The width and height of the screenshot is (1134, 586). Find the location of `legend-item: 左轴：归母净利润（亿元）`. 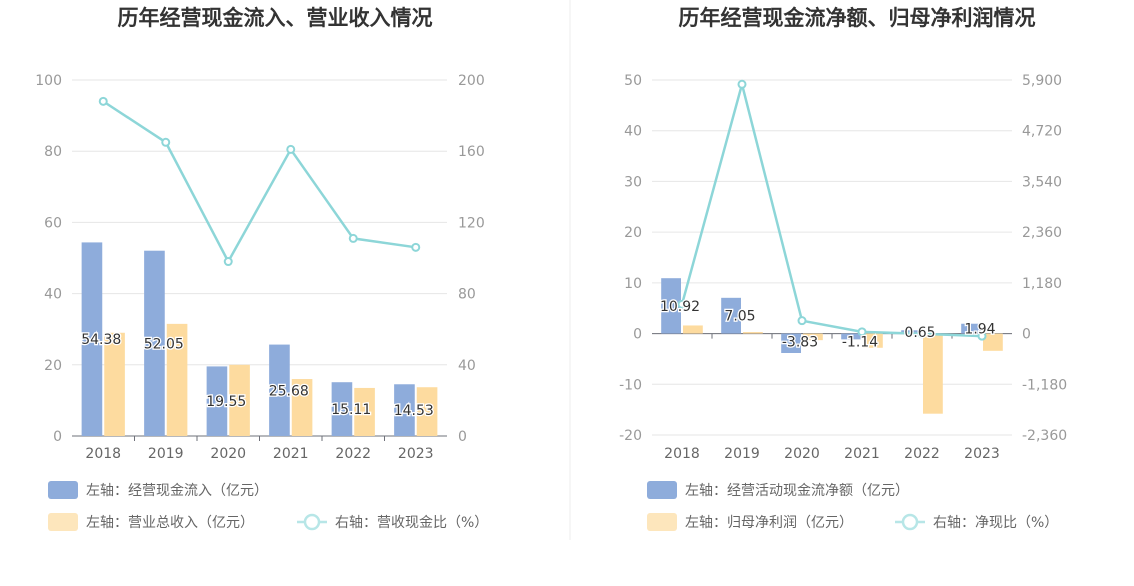

legend-item: 左轴：归母净利润（亿元） is located at coordinates (750, 522).